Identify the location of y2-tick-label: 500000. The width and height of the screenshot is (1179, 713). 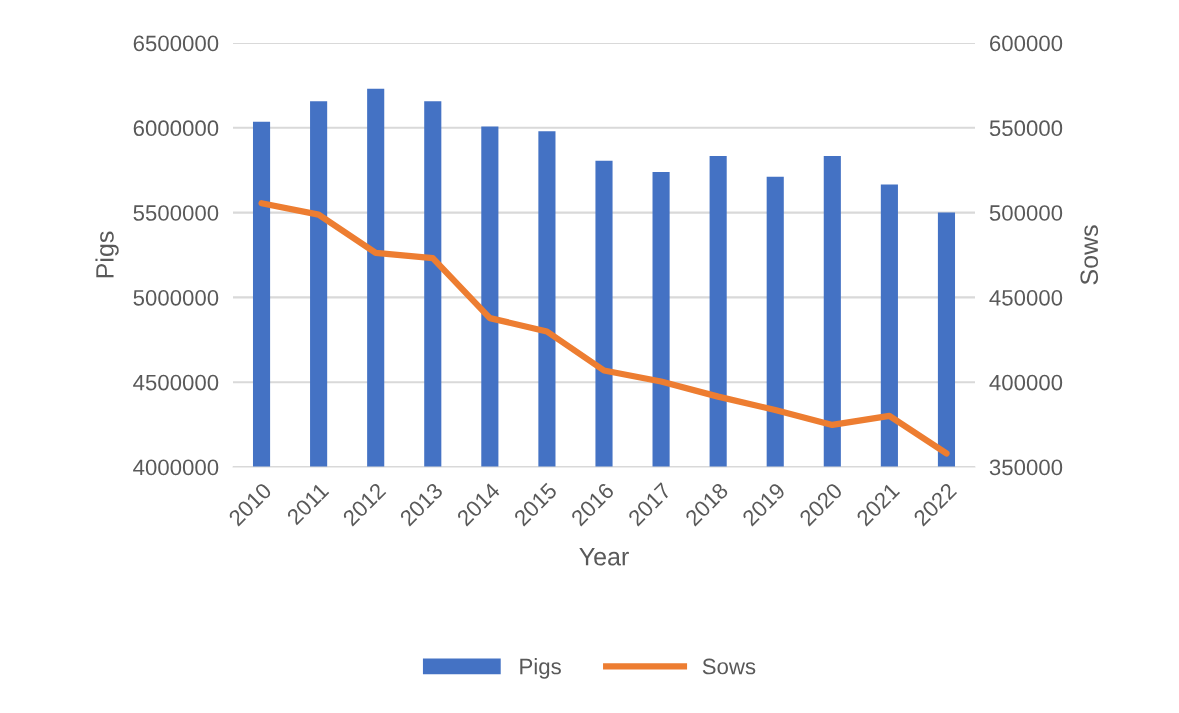
(1026, 213).